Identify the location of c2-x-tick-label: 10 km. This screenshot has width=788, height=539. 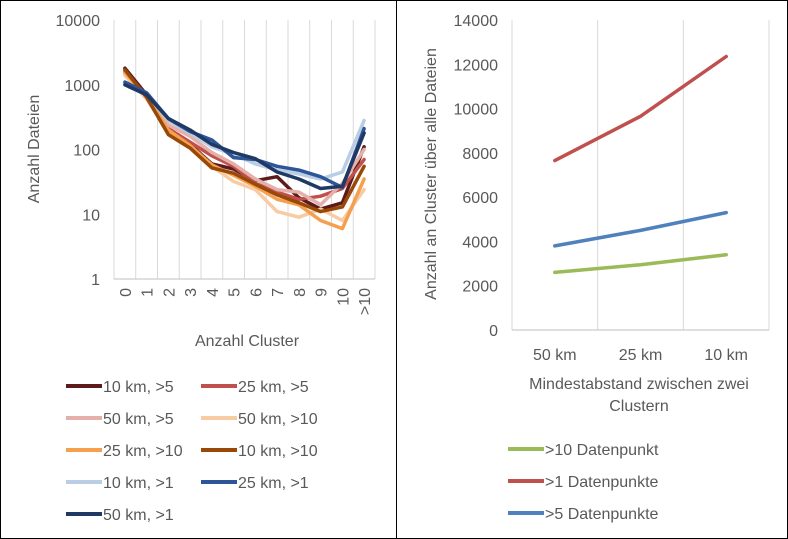
(726, 355).